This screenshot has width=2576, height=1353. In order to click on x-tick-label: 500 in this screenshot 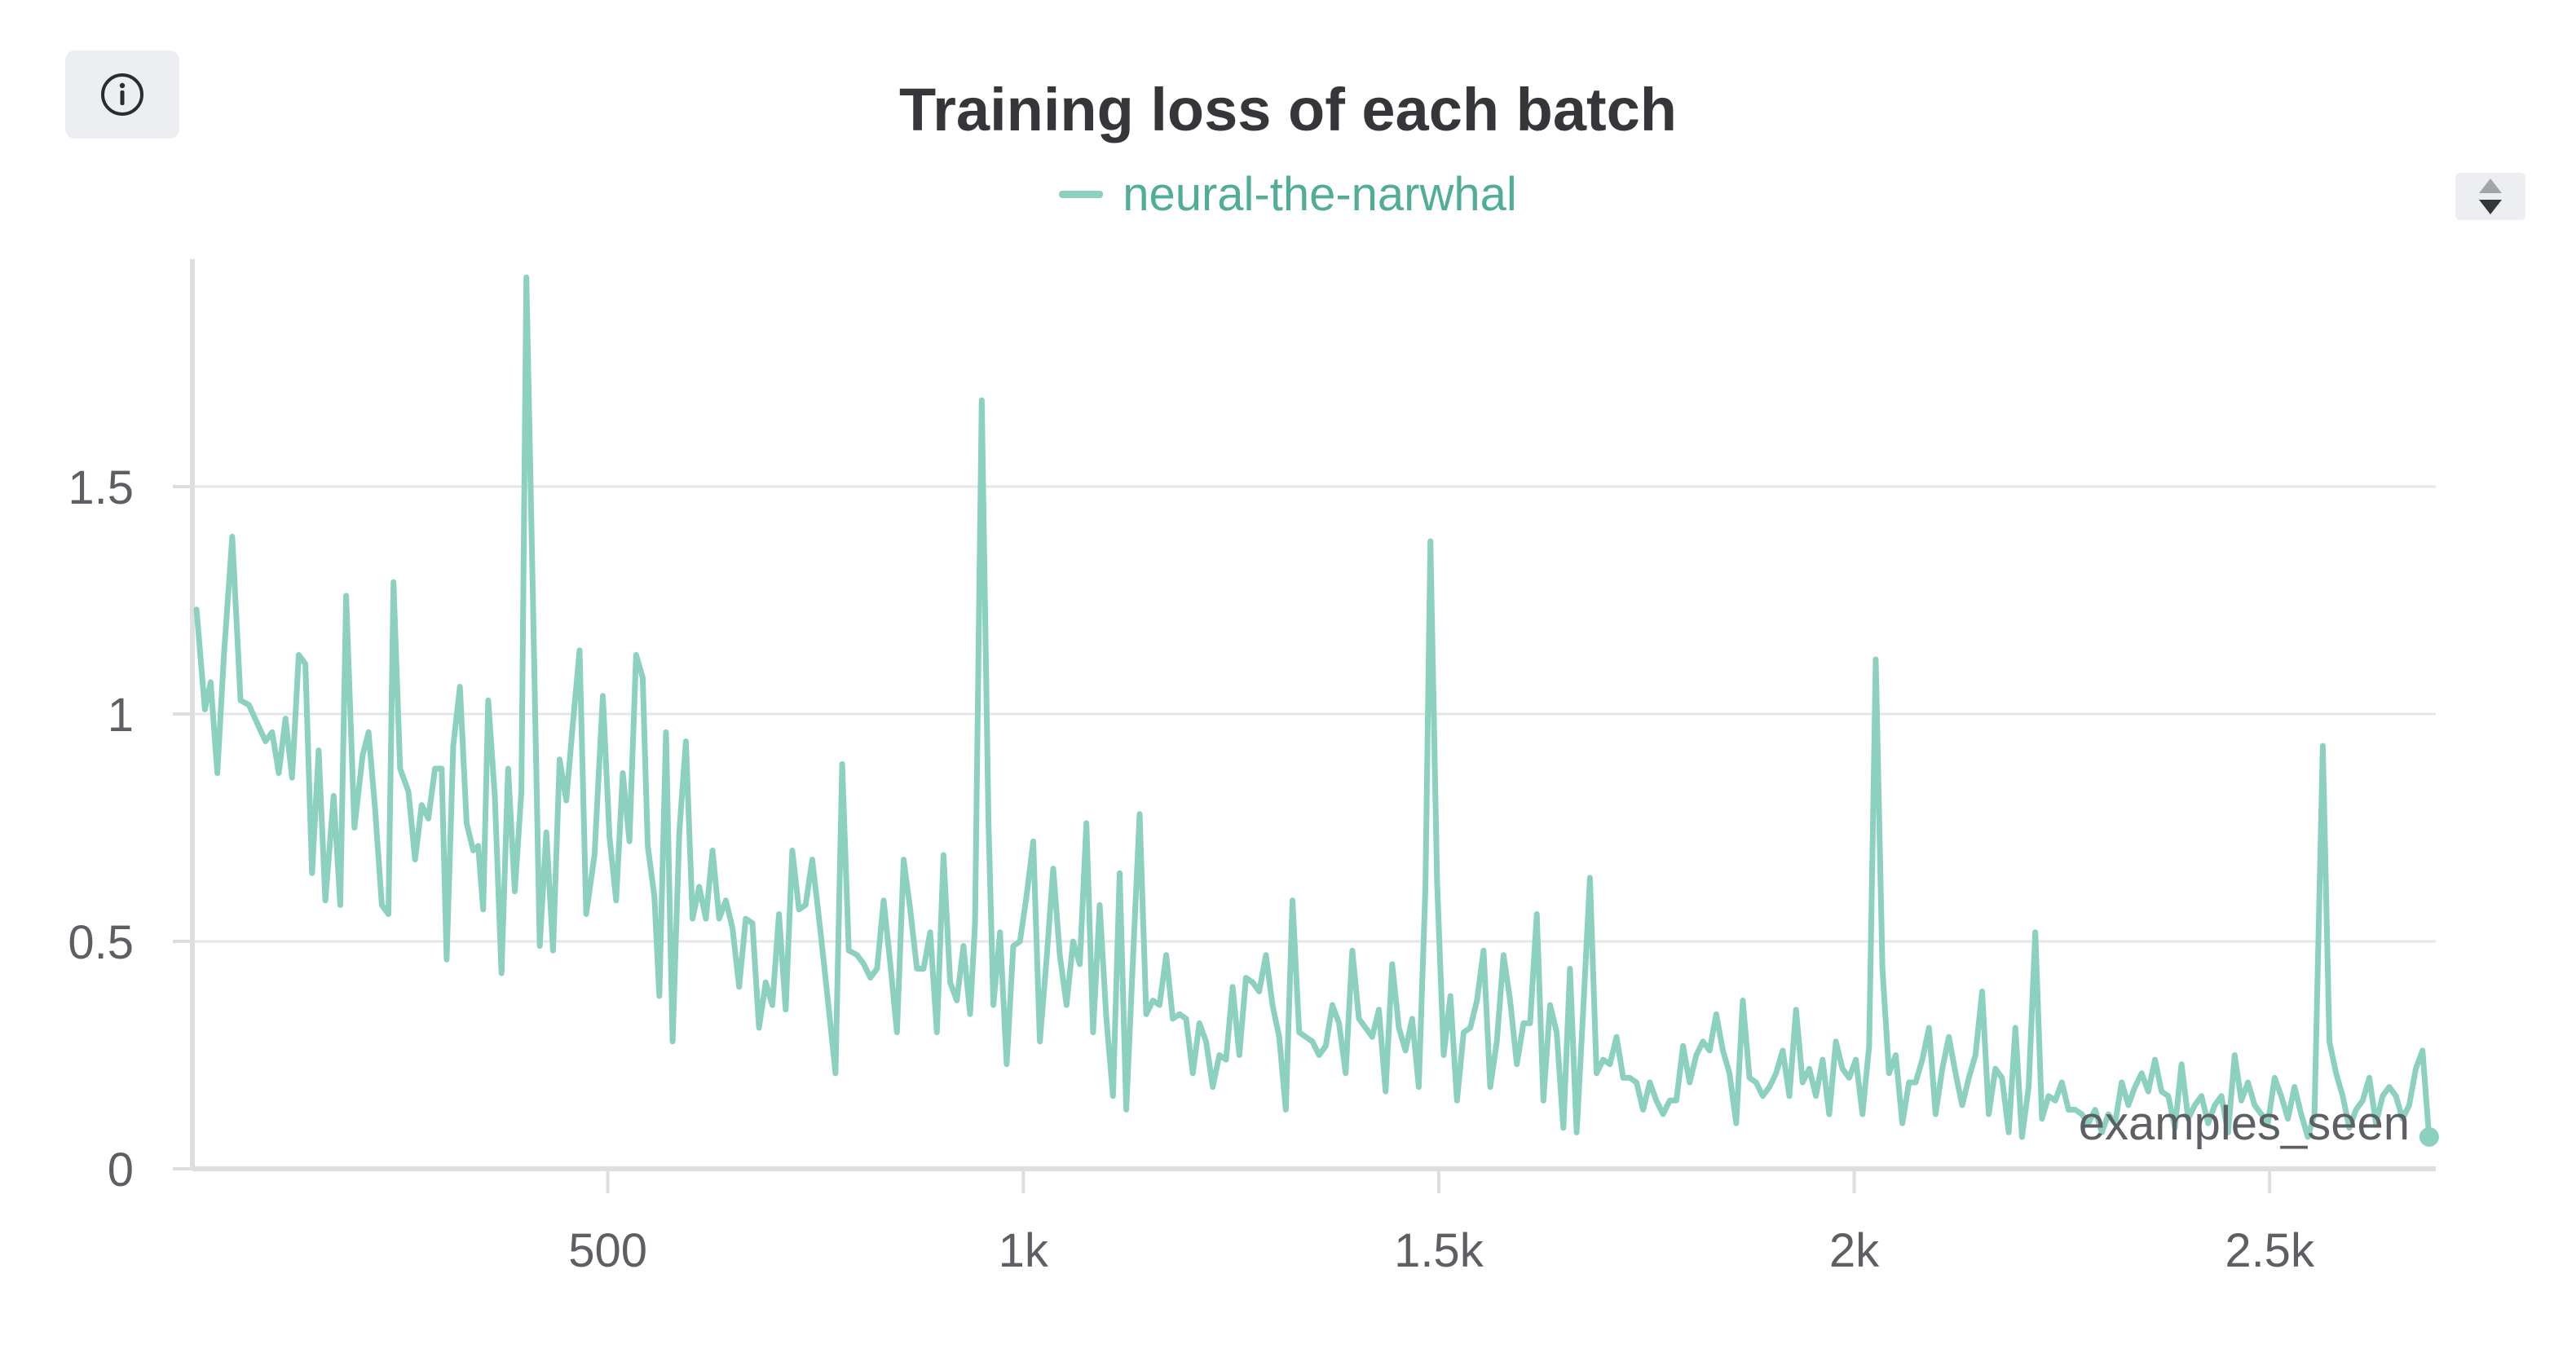, I will do `click(607, 1250)`.